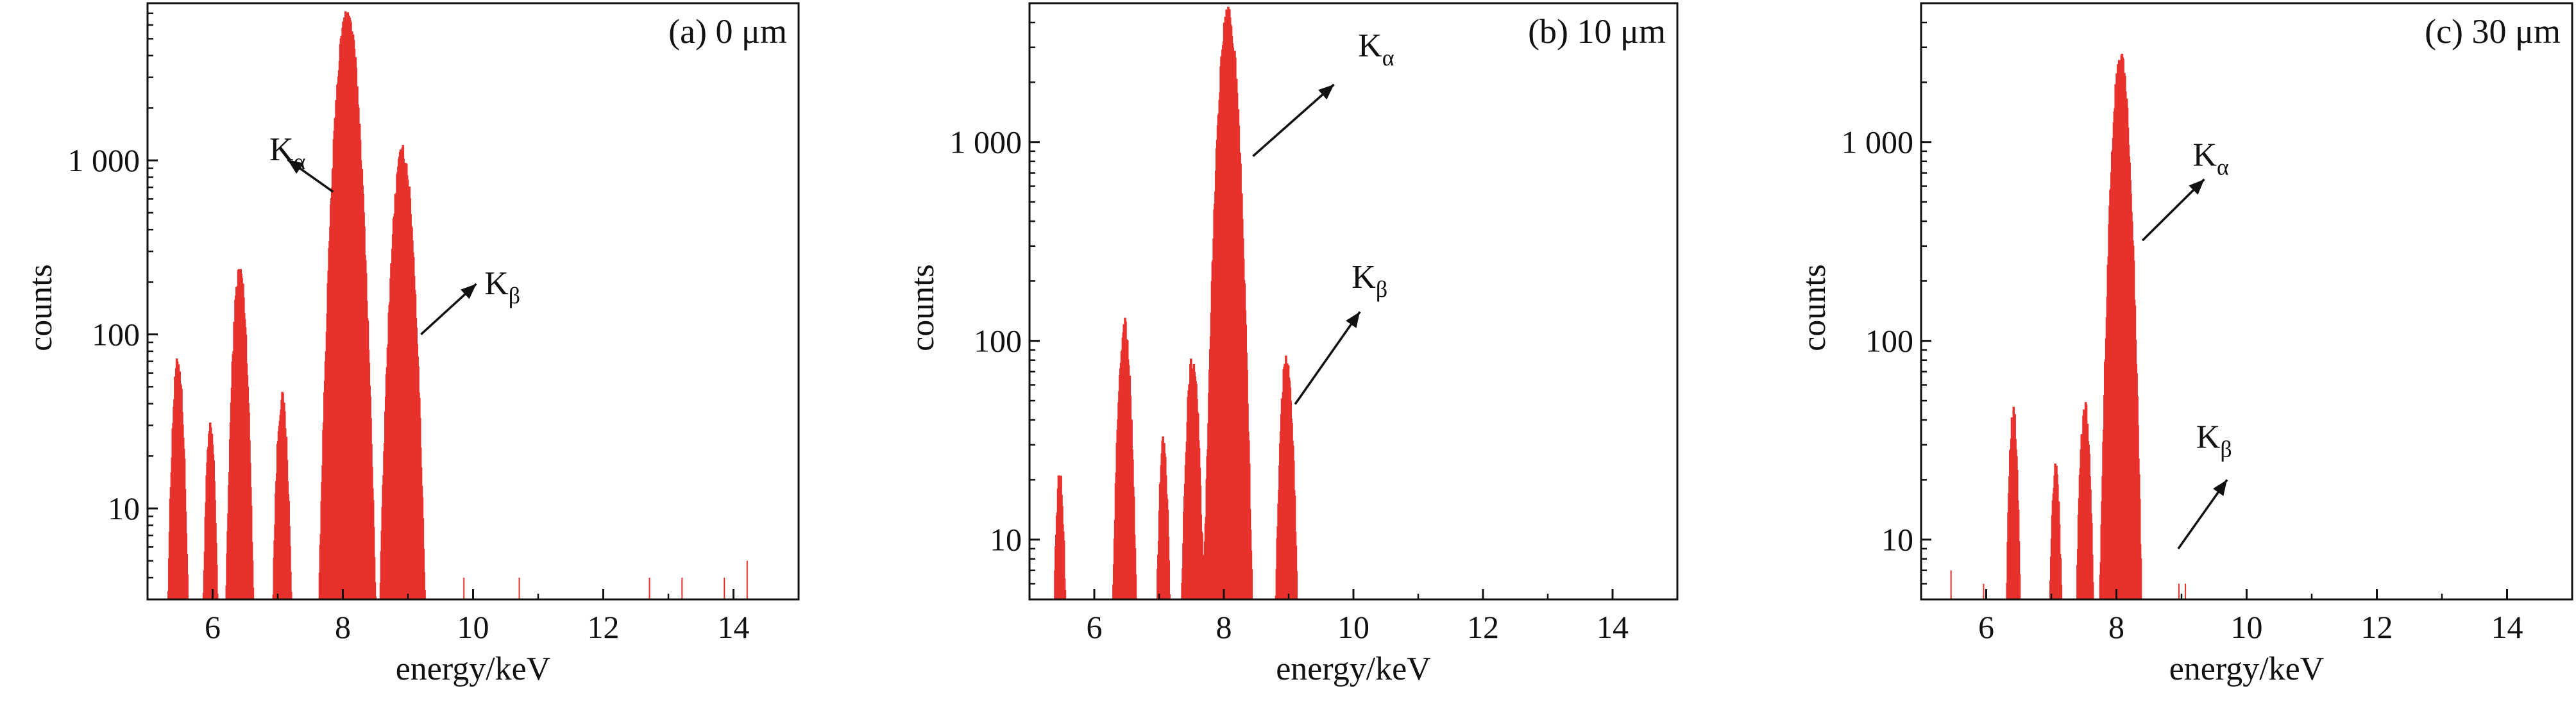 This screenshot has height=702, width=2576. Describe the element at coordinates (2493, 32) in the screenshot. I see `panel-label: (c) 30 μm` at that location.